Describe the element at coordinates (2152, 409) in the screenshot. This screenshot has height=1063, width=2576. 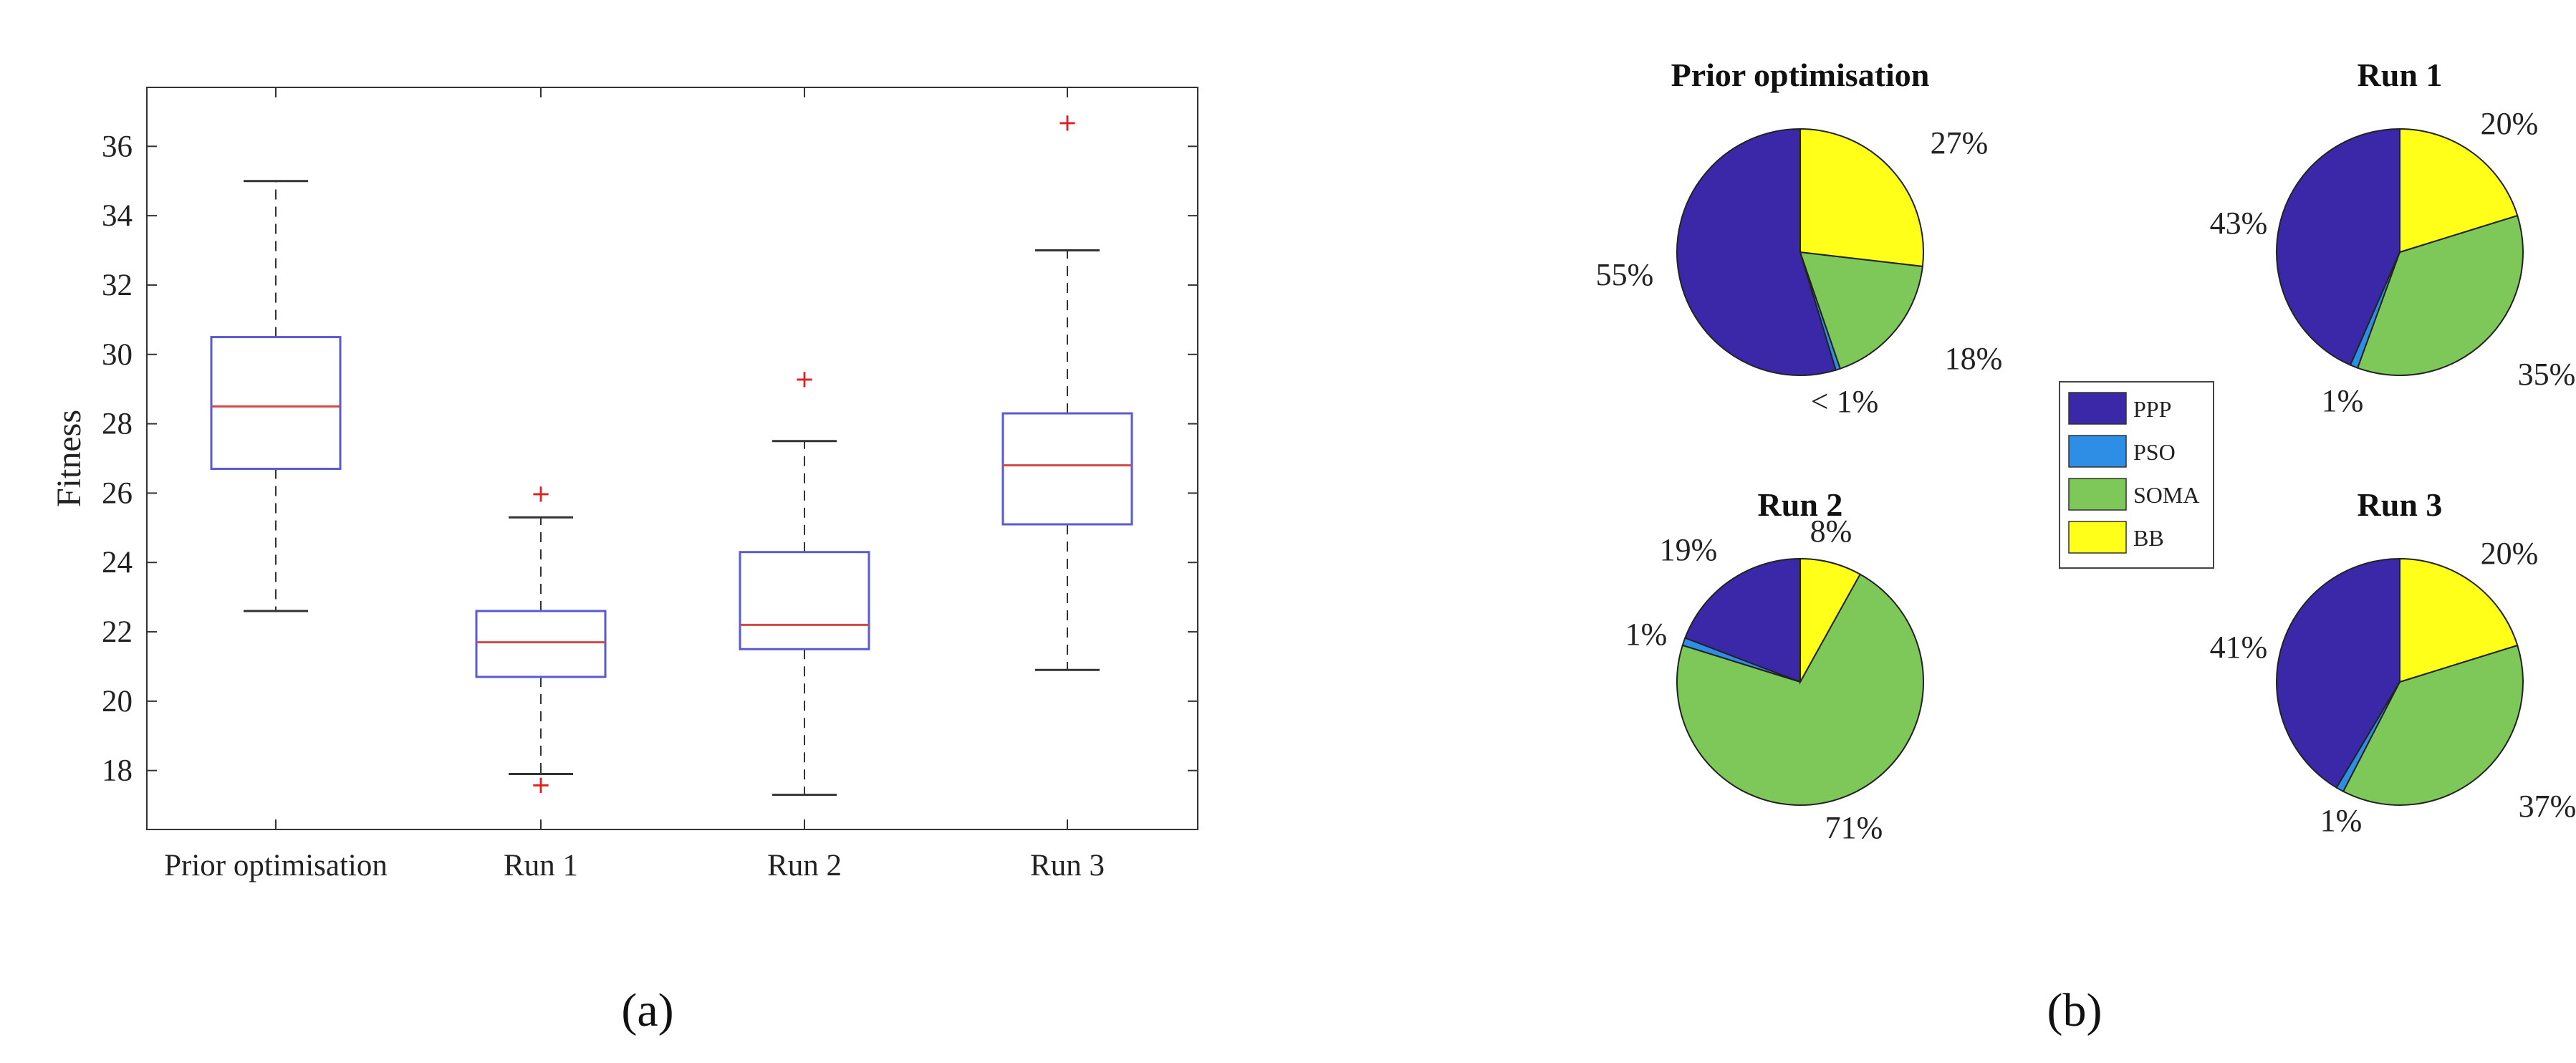
I see `legend-label: PPP` at that location.